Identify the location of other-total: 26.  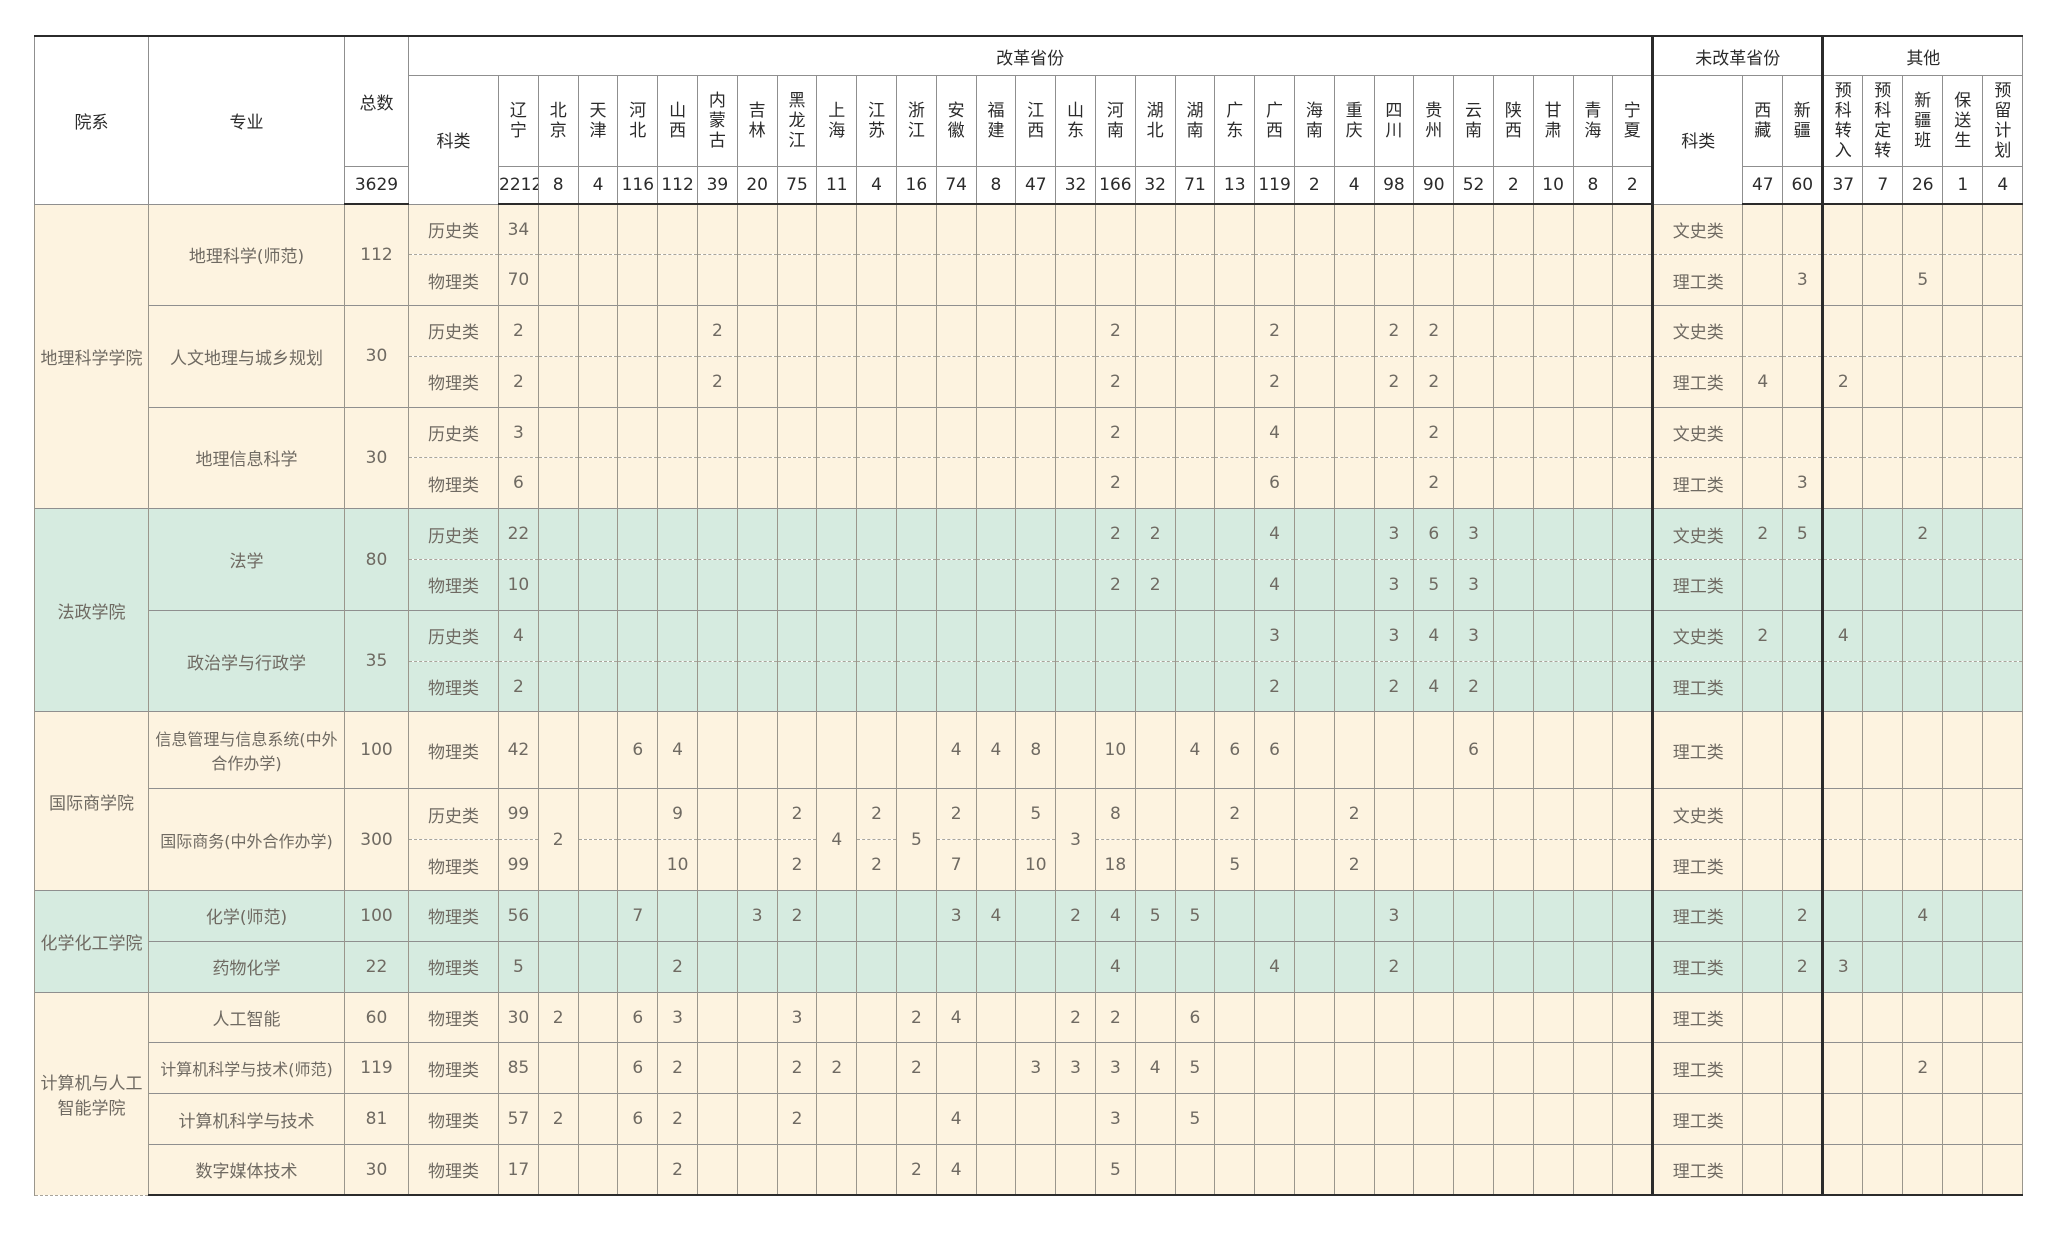
(1923, 185).